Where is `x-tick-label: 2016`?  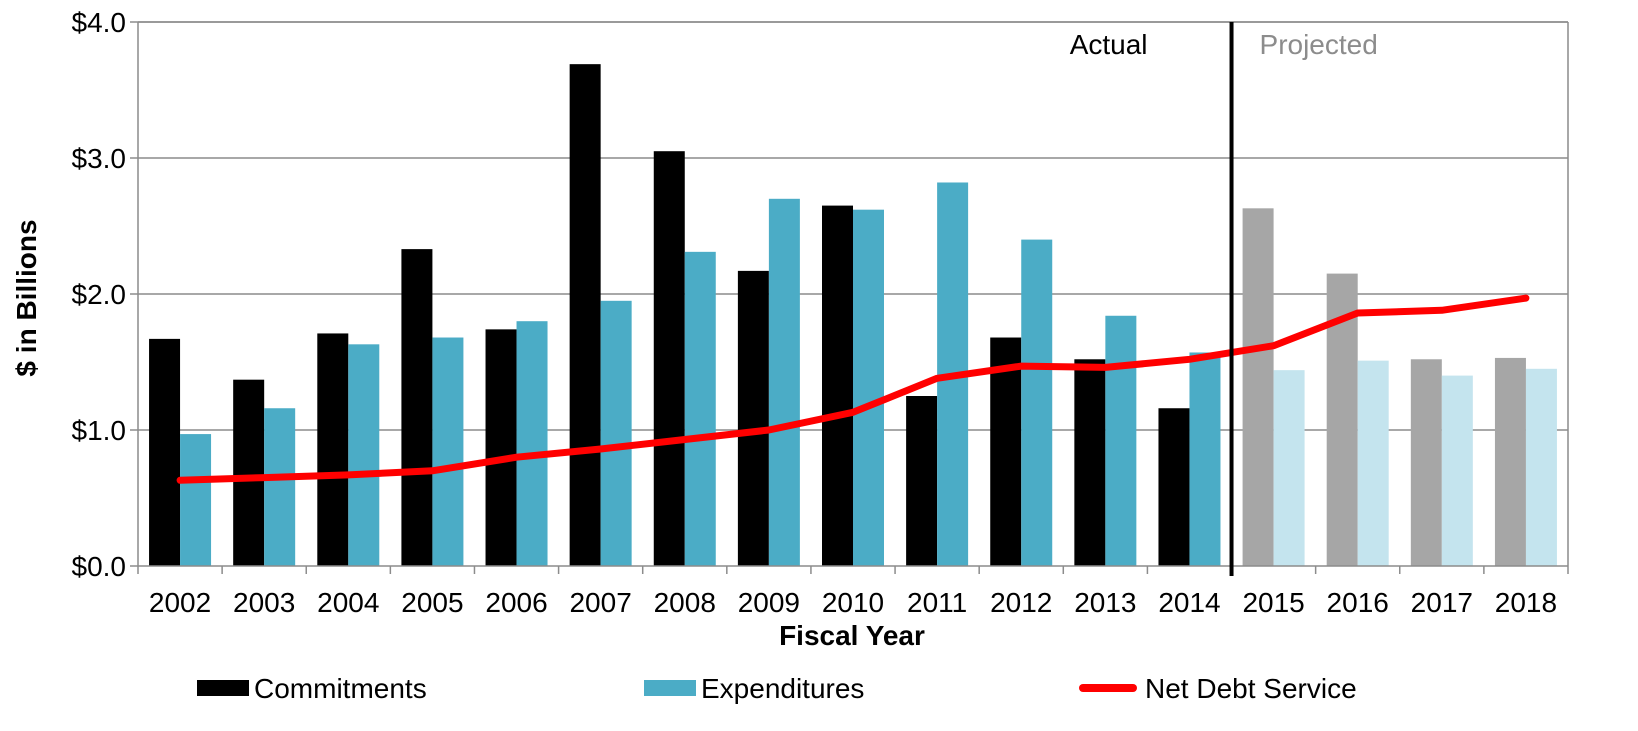 x-tick-label: 2016 is located at coordinates (1358, 602).